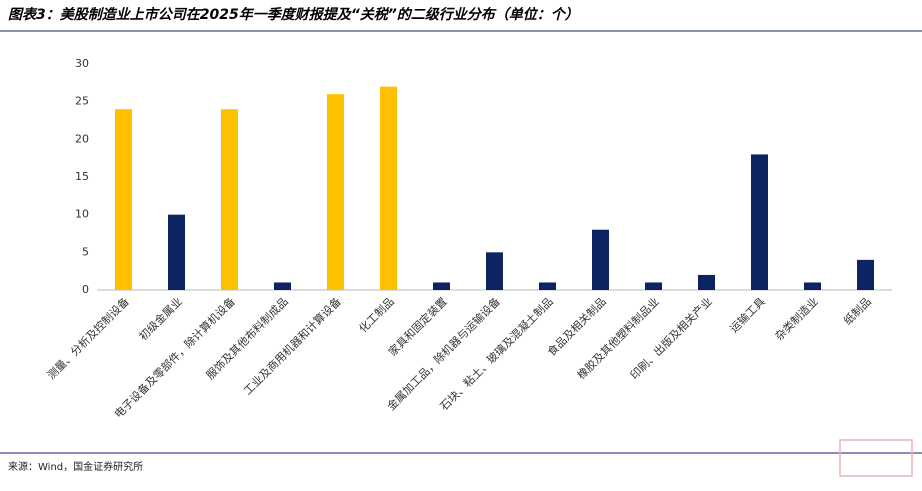 The image size is (922, 491). I want to click on y-tick-label: 15, so click(82, 176).